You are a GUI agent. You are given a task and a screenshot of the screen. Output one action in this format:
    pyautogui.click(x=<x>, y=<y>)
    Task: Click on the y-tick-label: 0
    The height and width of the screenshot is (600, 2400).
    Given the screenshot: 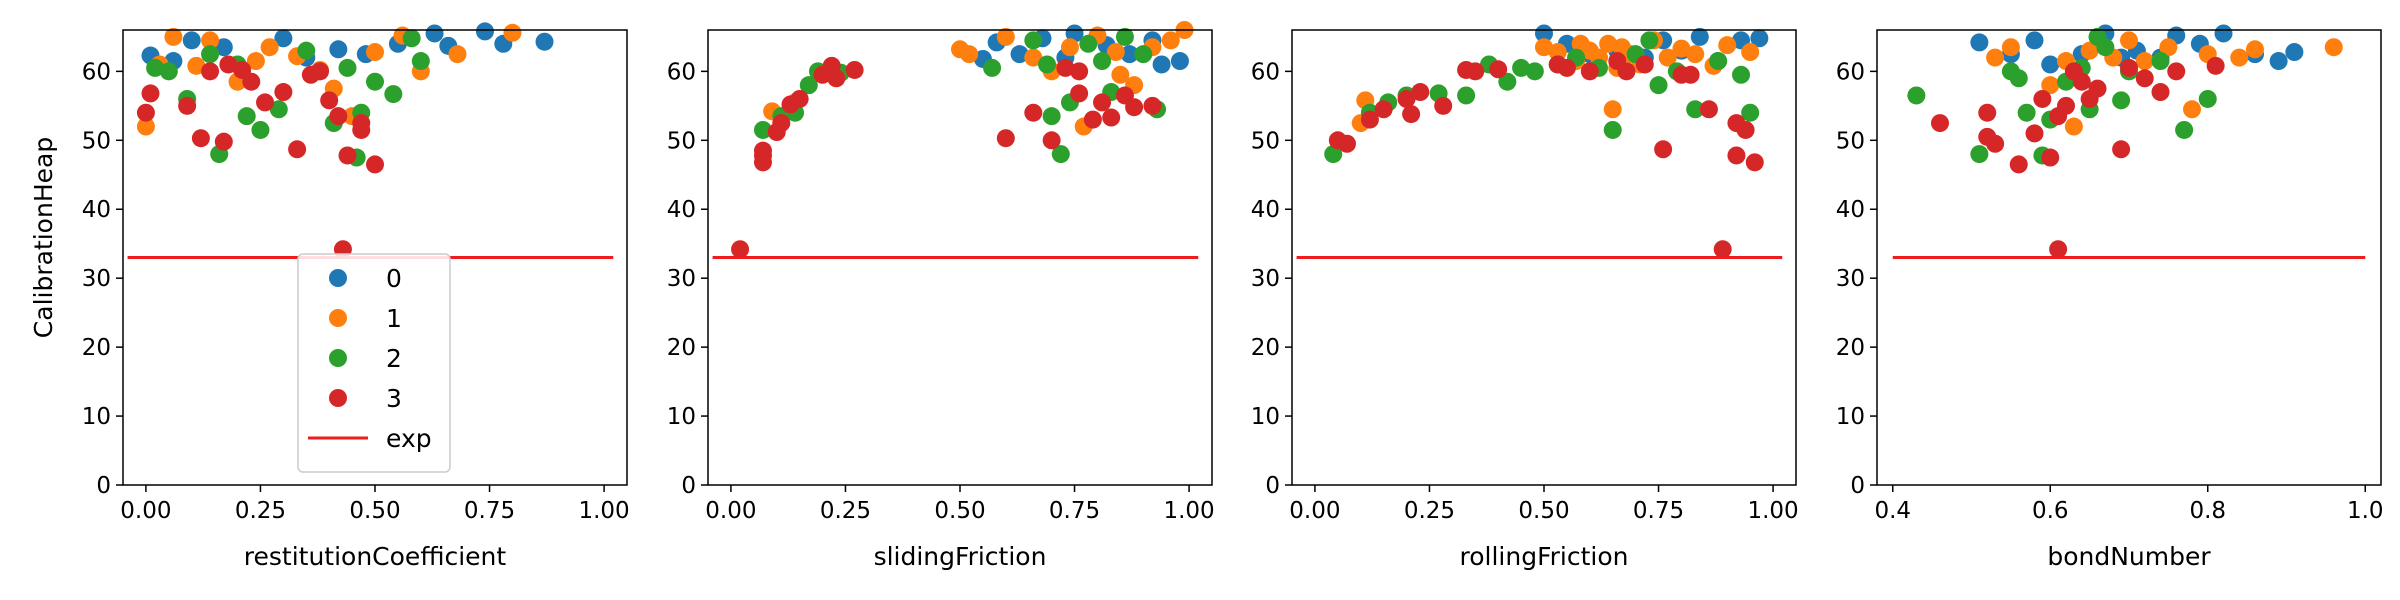 What is the action you would take?
    pyautogui.click(x=688, y=486)
    